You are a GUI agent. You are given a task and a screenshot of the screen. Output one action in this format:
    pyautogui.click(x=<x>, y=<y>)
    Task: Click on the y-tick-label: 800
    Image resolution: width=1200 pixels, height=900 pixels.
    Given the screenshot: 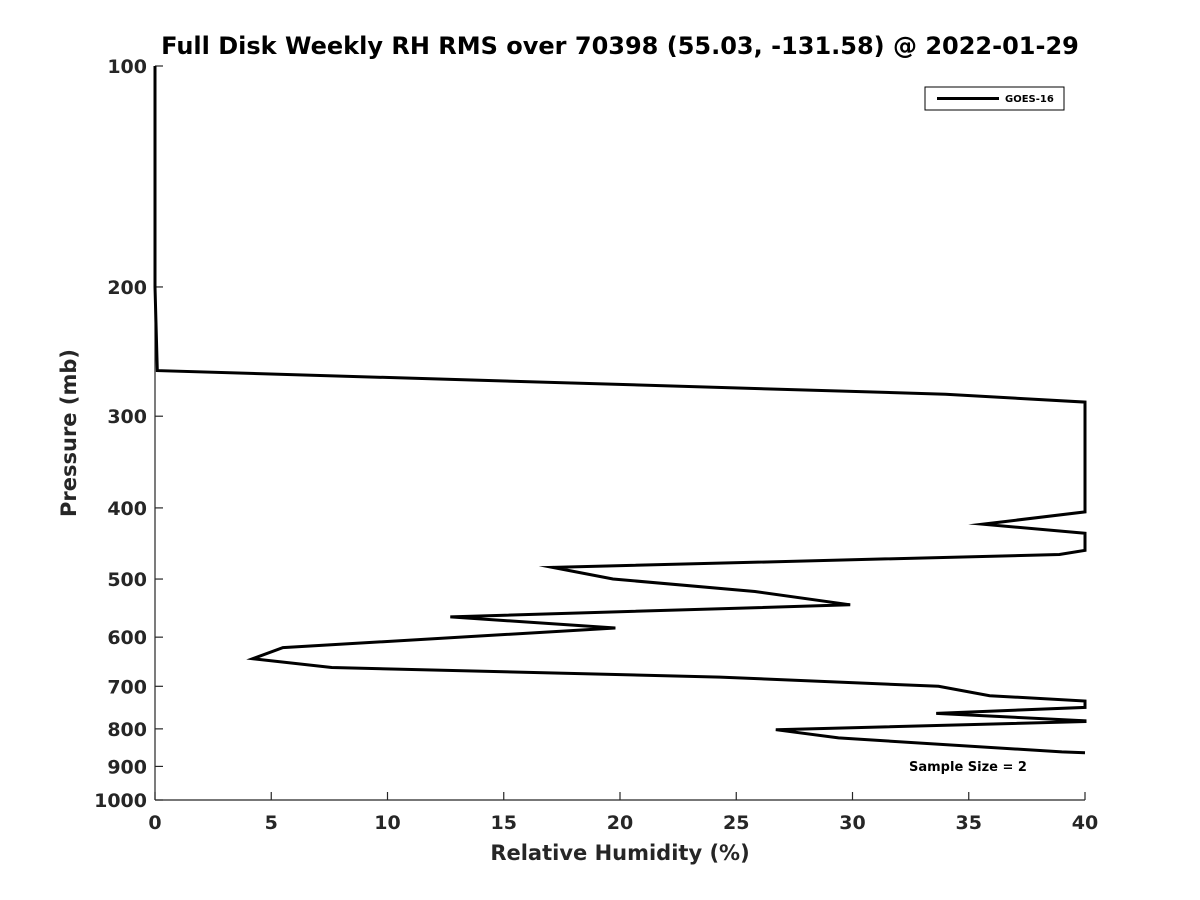 What is the action you would take?
    pyautogui.click(x=127, y=730)
    